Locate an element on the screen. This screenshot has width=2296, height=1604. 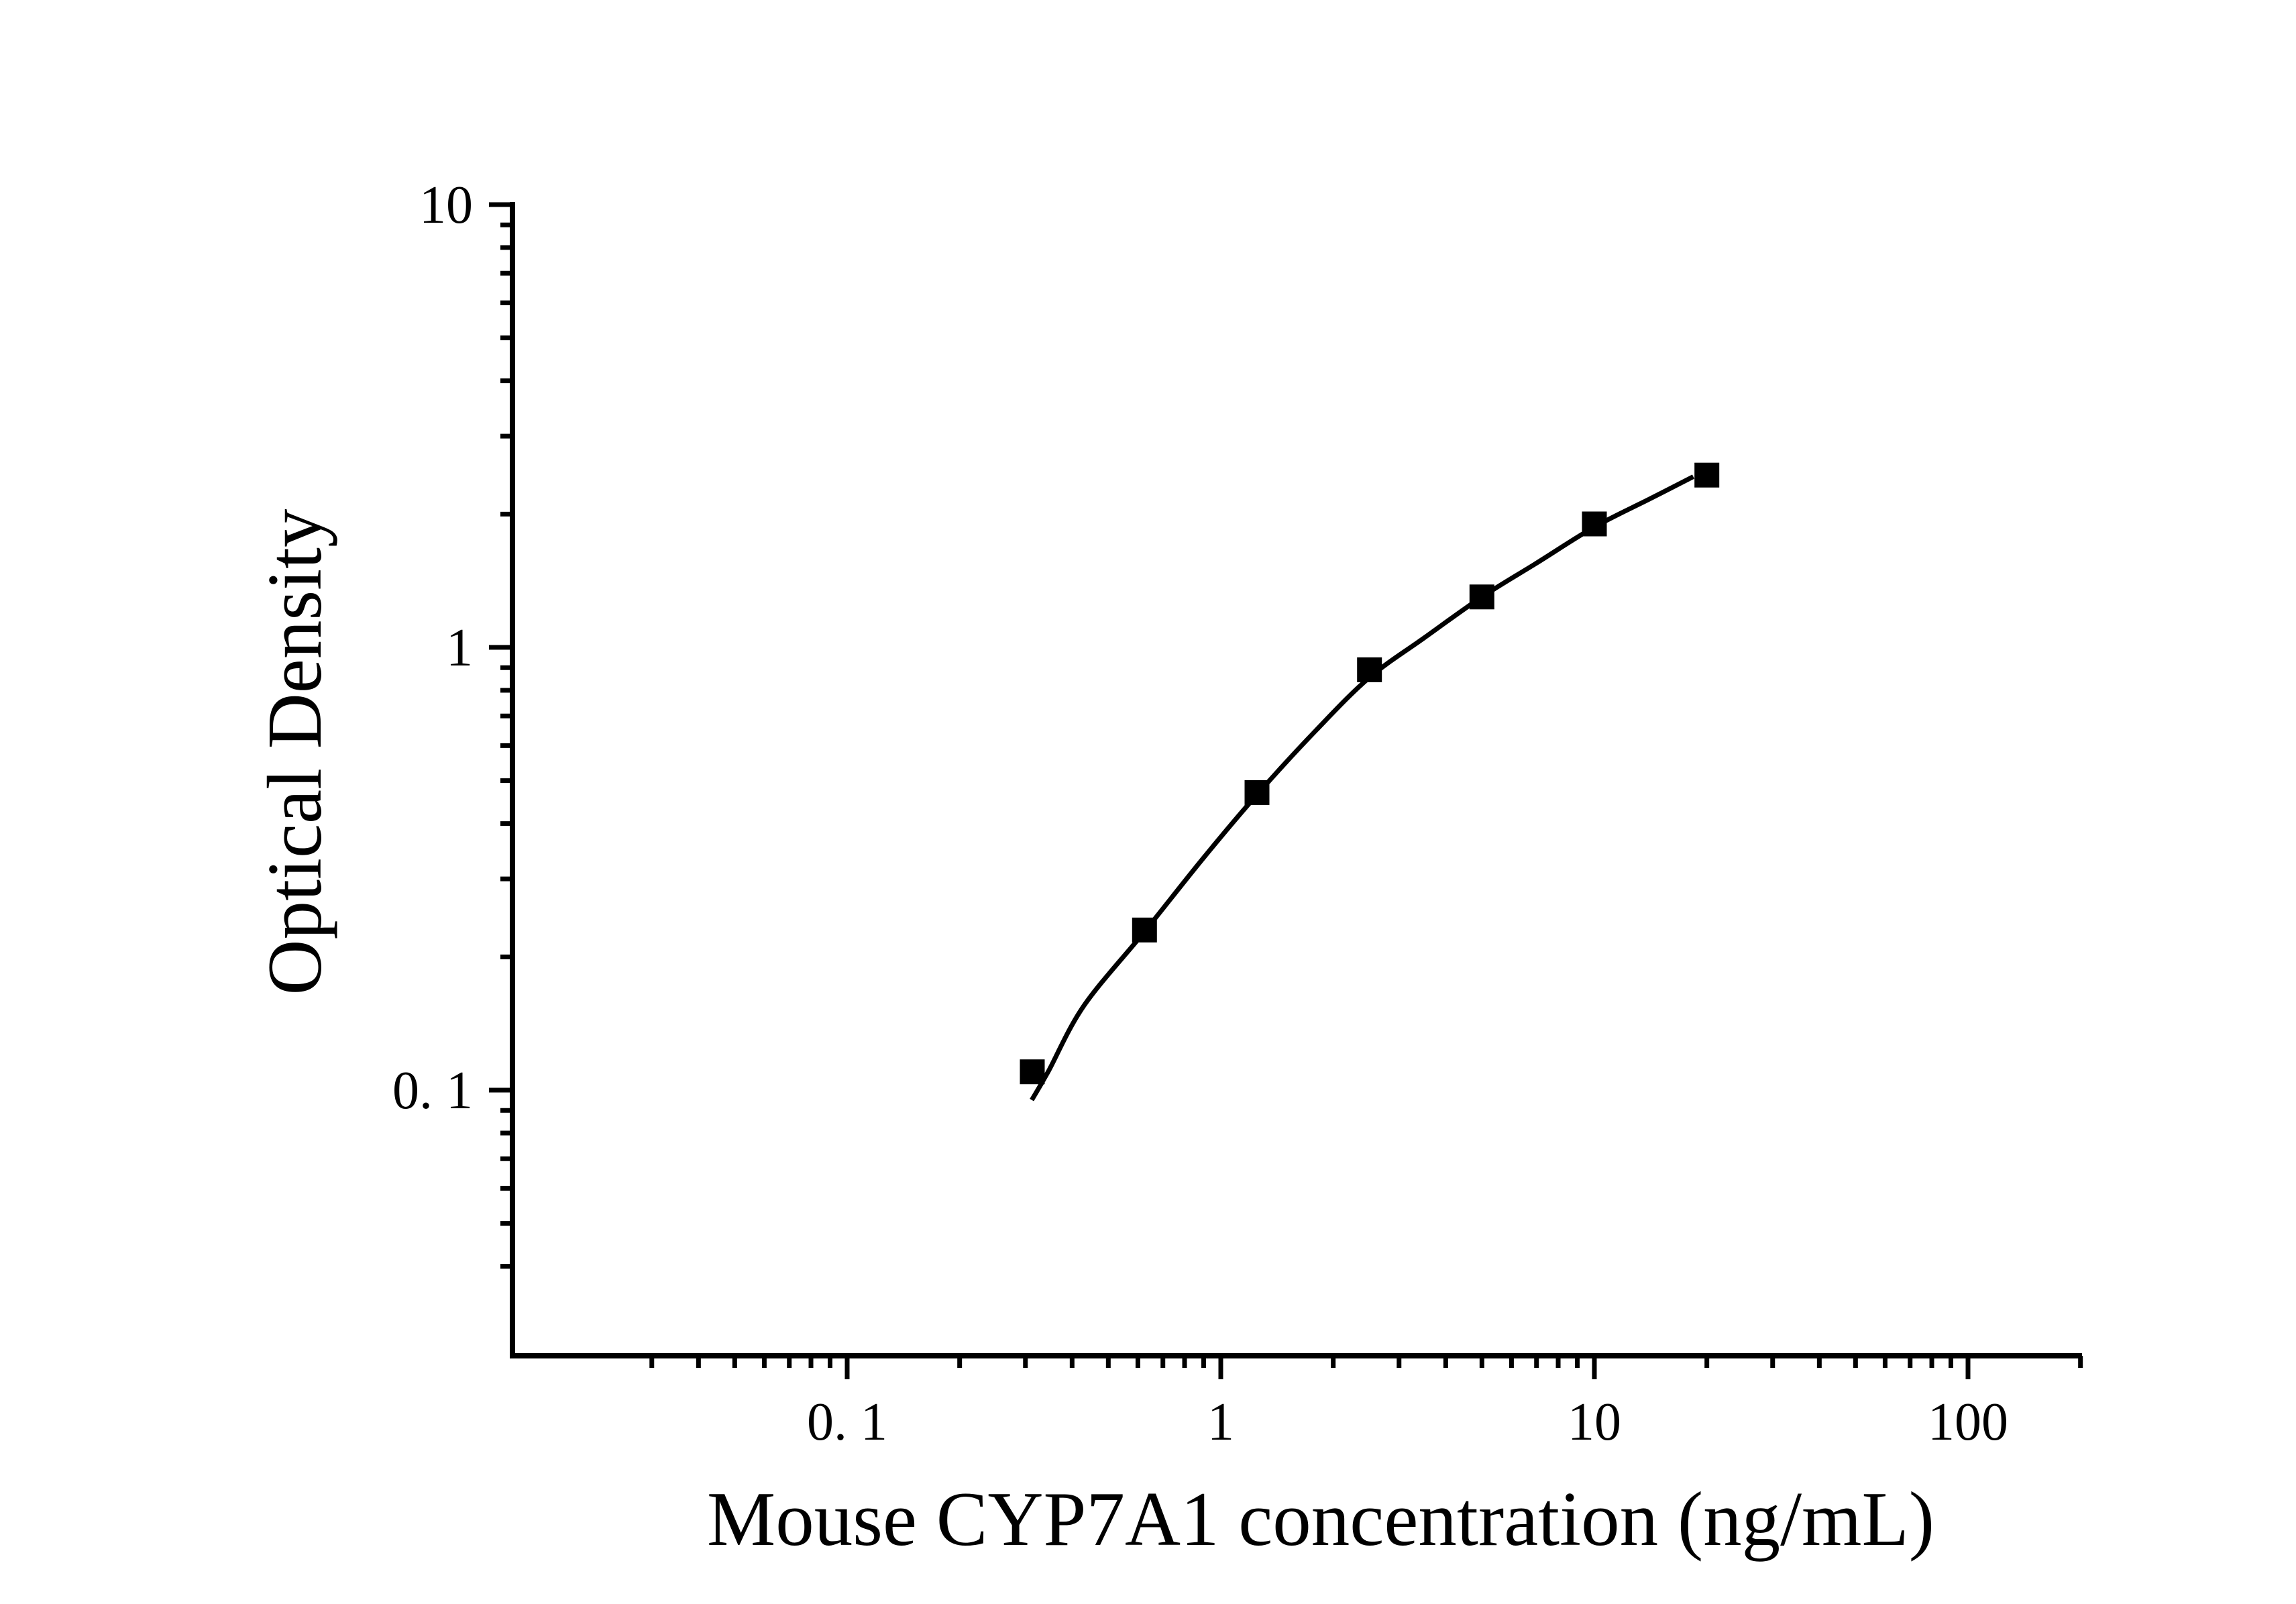
y-tick-label: 0. 1 is located at coordinates (432, 1090).